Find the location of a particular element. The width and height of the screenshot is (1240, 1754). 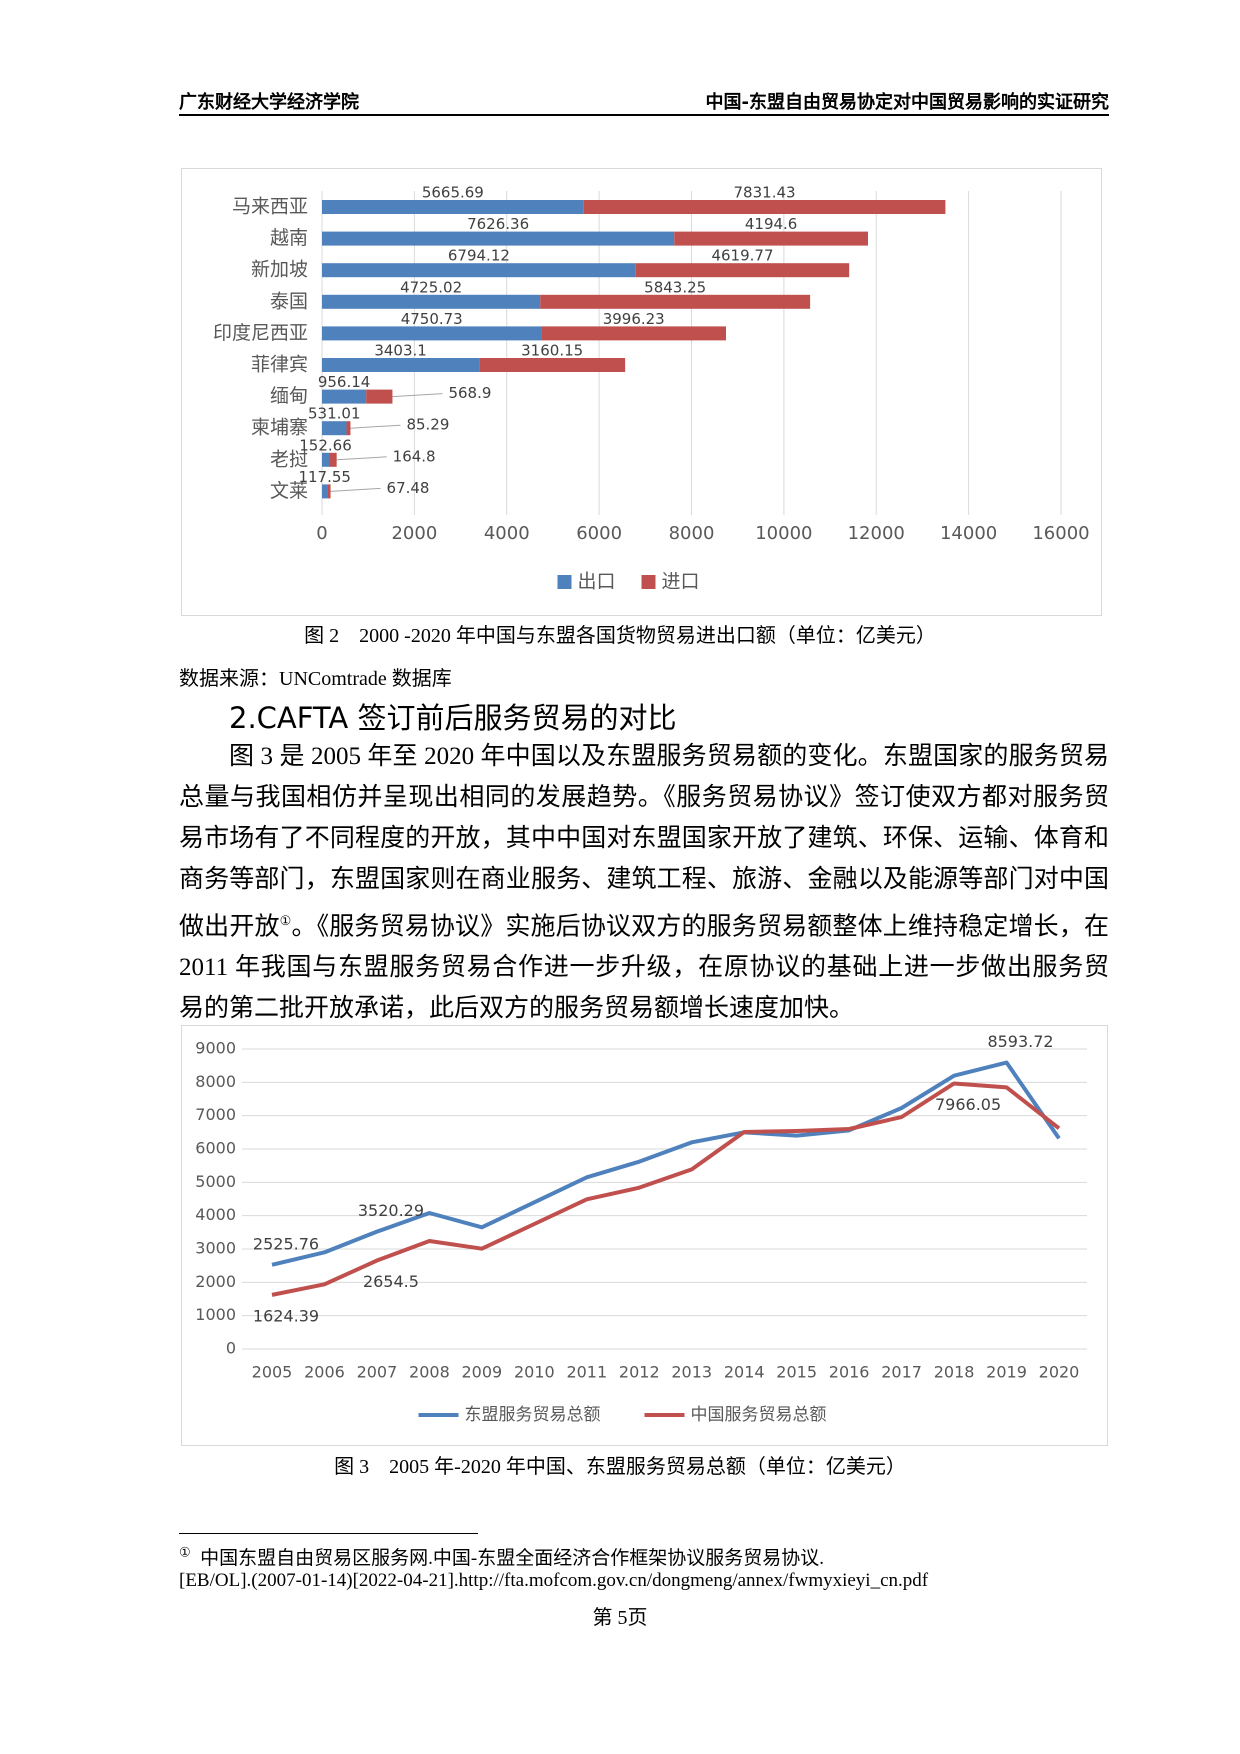

y-tick-label: 马来西亚 is located at coordinates (270, 207).